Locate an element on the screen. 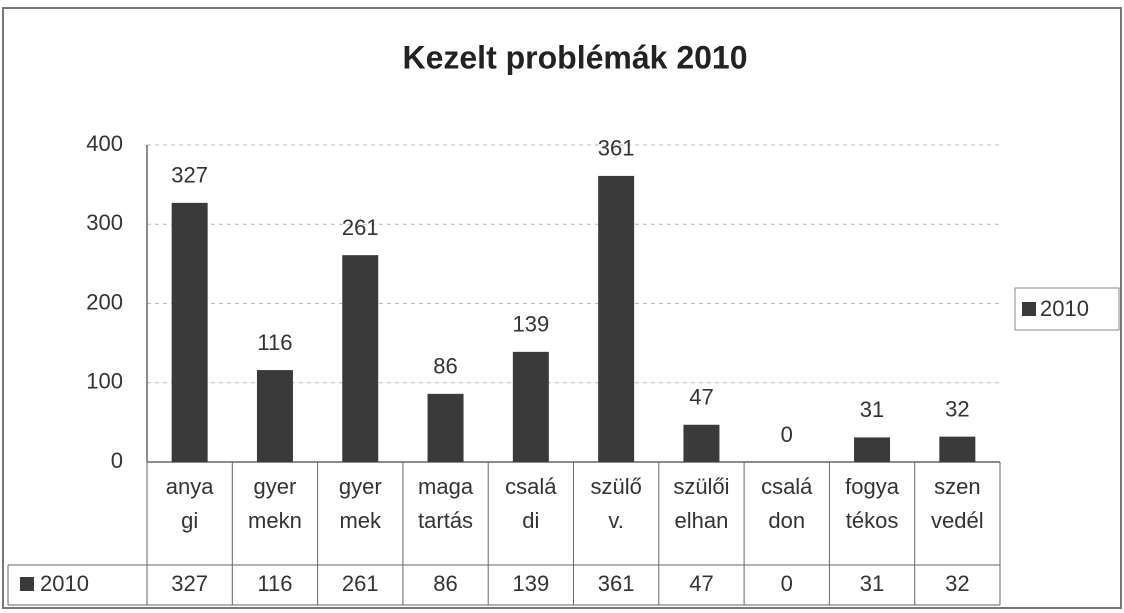 The height and width of the screenshot is (613, 1124). x-tick-label: fogya is located at coordinates (872, 486).